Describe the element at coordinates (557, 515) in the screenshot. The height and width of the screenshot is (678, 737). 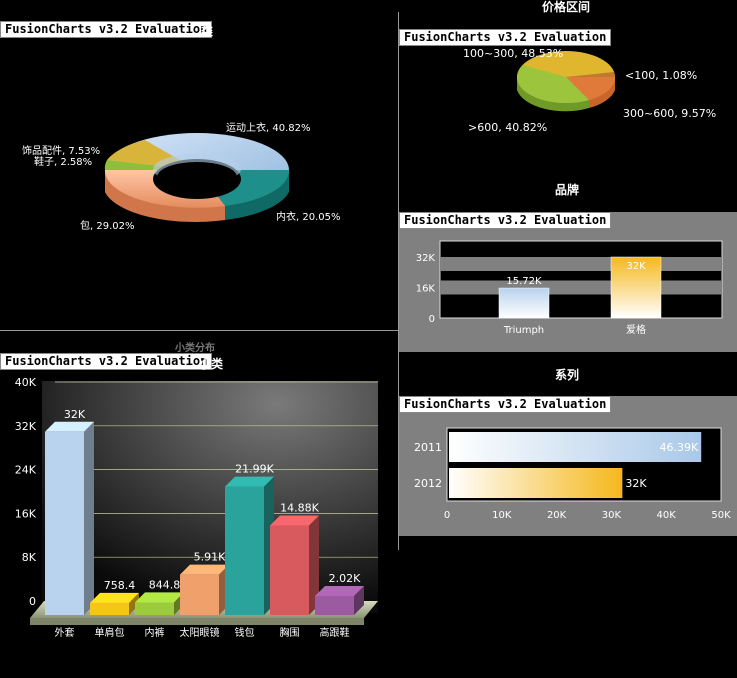
I see `x-tick-label: 20K` at that location.